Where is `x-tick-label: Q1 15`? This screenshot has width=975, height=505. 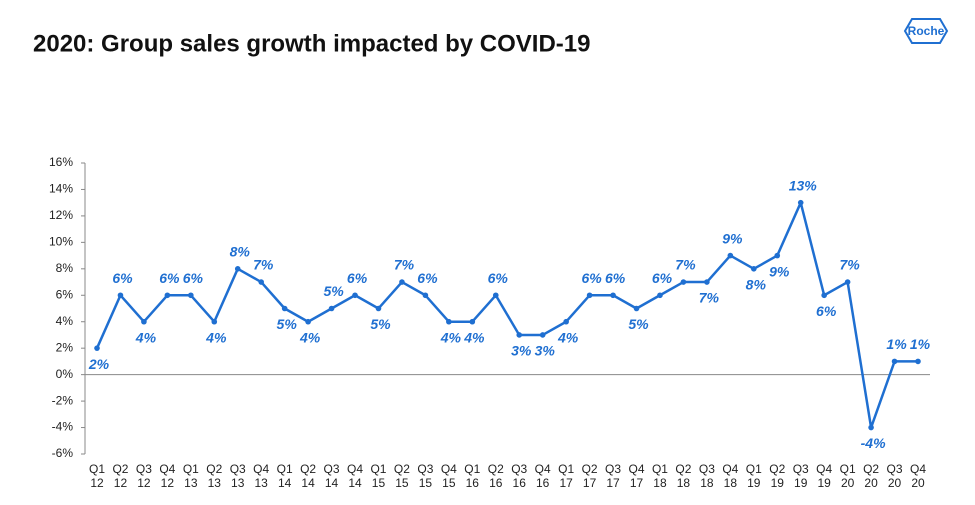 x-tick-label: Q1 15 is located at coordinates (378, 476).